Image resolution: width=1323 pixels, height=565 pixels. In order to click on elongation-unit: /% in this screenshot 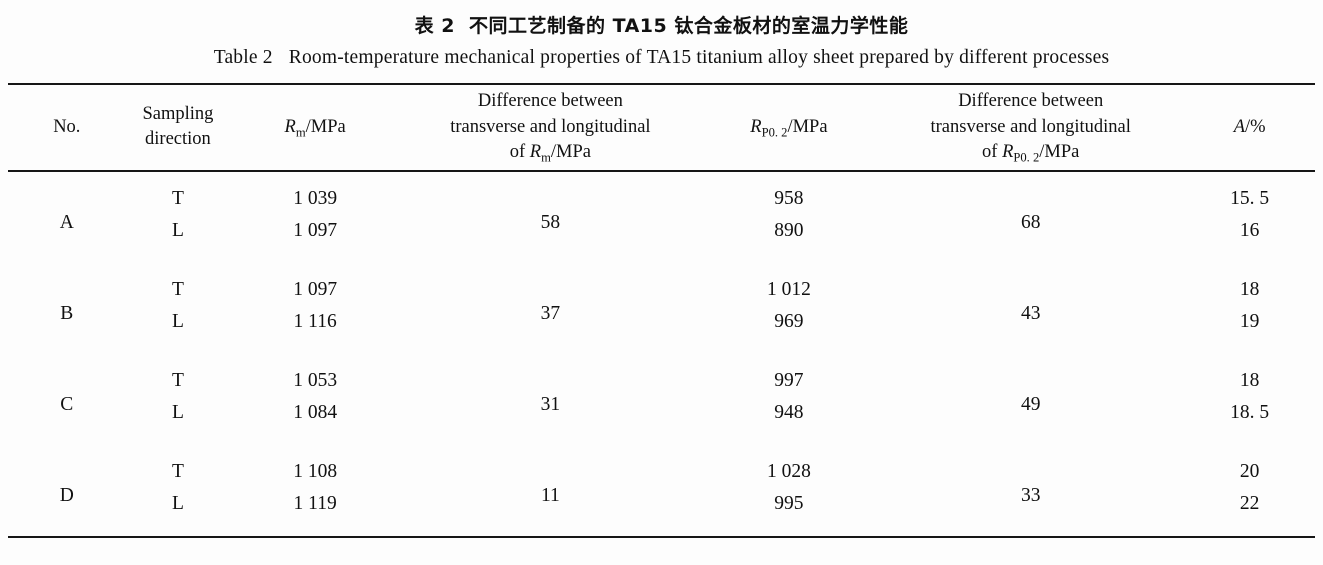, I will do `click(1255, 126)`.